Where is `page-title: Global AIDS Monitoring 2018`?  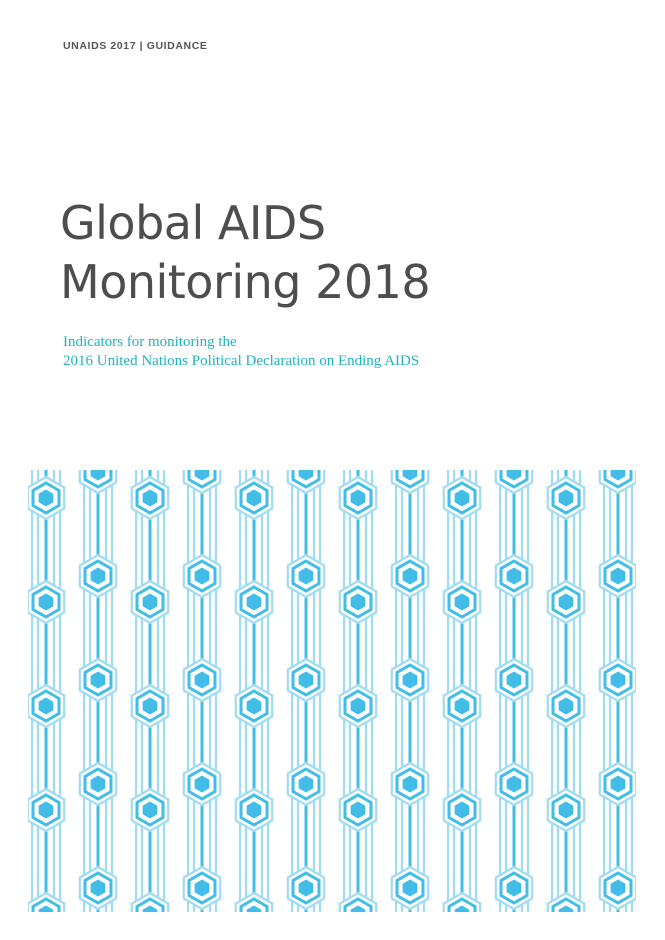
page-title: Global AIDS Monitoring 2018 is located at coordinates (245, 253).